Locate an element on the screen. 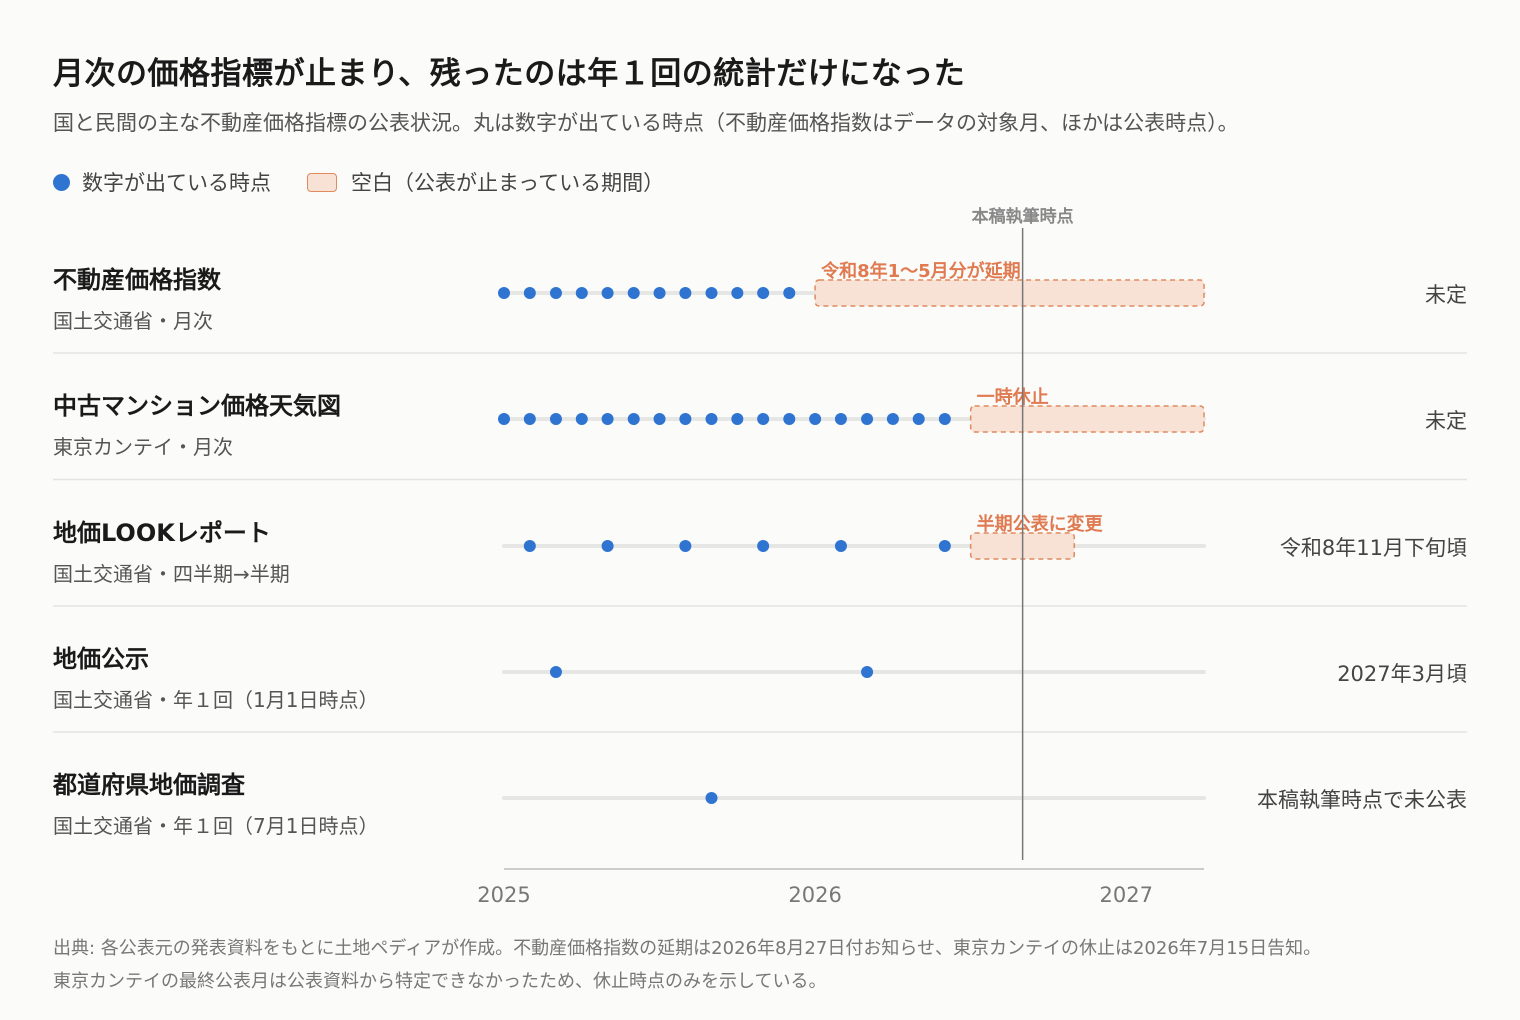 The width and height of the screenshot is (1520, 1020). legend: 数字が出ている時点 空白（公表が止まっている期間） is located at coordinates (358, 182).